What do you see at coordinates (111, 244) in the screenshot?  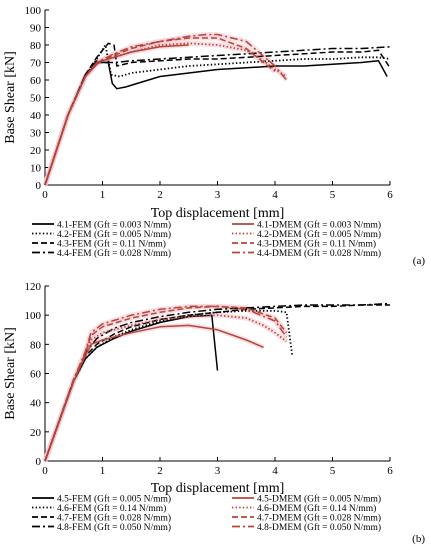 I see `legend-label: 4.3-FEM (Gft = 0.11 N/mm)` at bounding box center [111, 244].